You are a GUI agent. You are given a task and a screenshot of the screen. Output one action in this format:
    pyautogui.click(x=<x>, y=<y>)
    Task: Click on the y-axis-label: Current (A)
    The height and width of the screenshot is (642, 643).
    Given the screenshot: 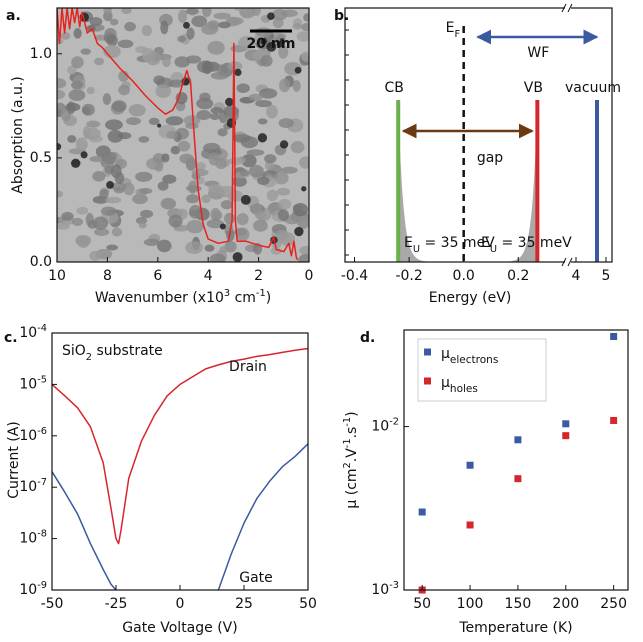 What is the action you would take?
    pyautogui.click(x=14, y=460)
    